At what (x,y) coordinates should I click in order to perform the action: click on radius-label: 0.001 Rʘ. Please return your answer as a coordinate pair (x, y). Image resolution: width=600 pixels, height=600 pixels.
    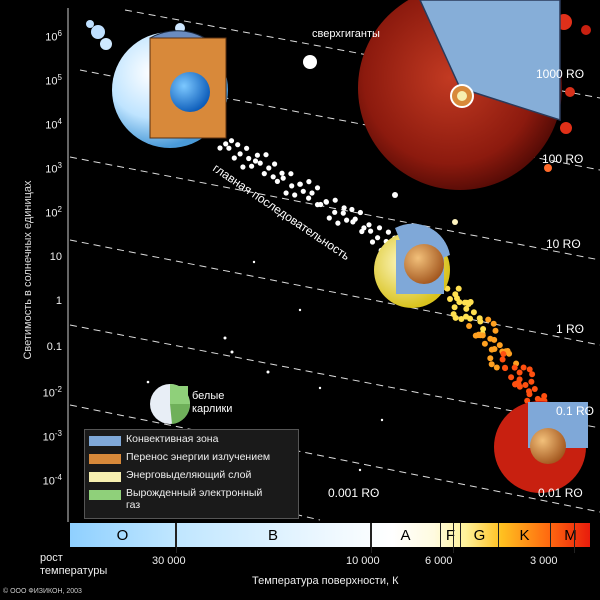
    Looking at the image, I should click on (353, 493).